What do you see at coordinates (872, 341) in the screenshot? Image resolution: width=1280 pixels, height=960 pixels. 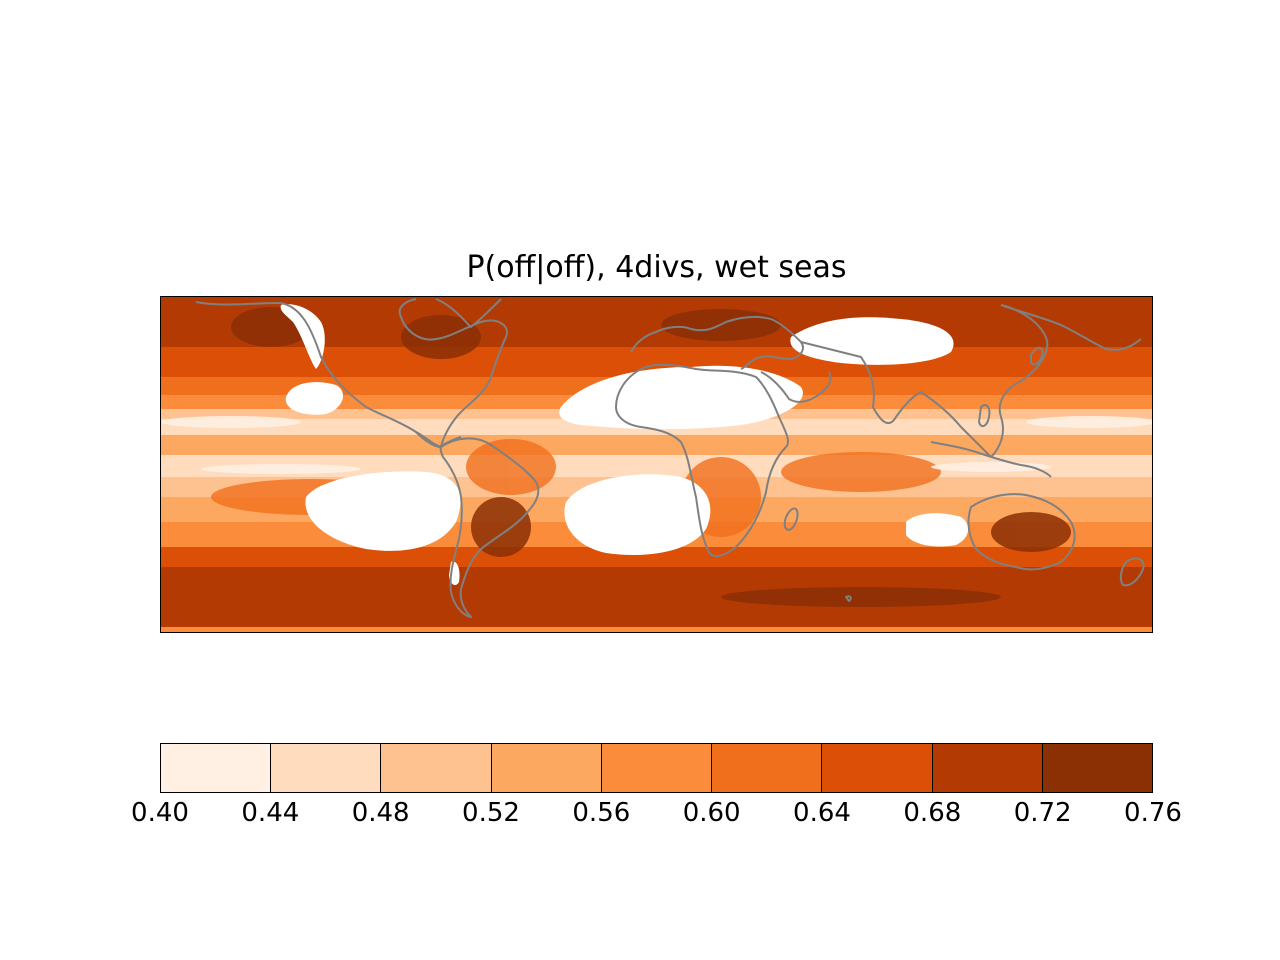 I see `central-asia-region` at bounding box center [872, 341].